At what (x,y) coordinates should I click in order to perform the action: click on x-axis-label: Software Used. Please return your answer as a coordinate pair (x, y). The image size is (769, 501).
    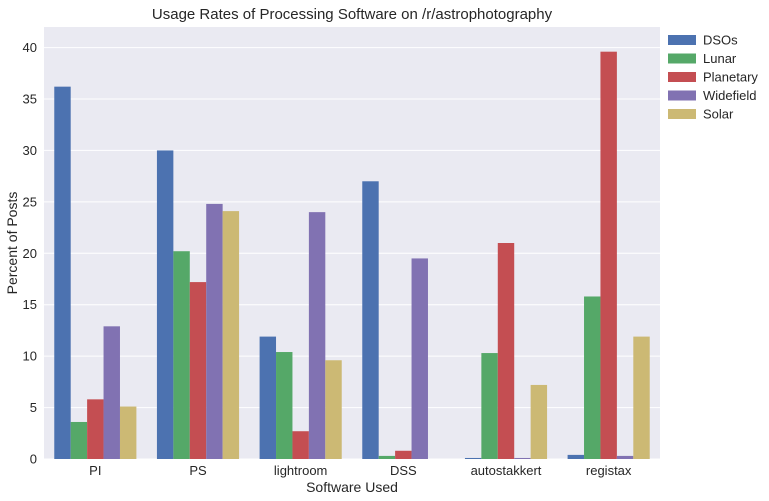
    Looking at the image, I should click on (352, 487).